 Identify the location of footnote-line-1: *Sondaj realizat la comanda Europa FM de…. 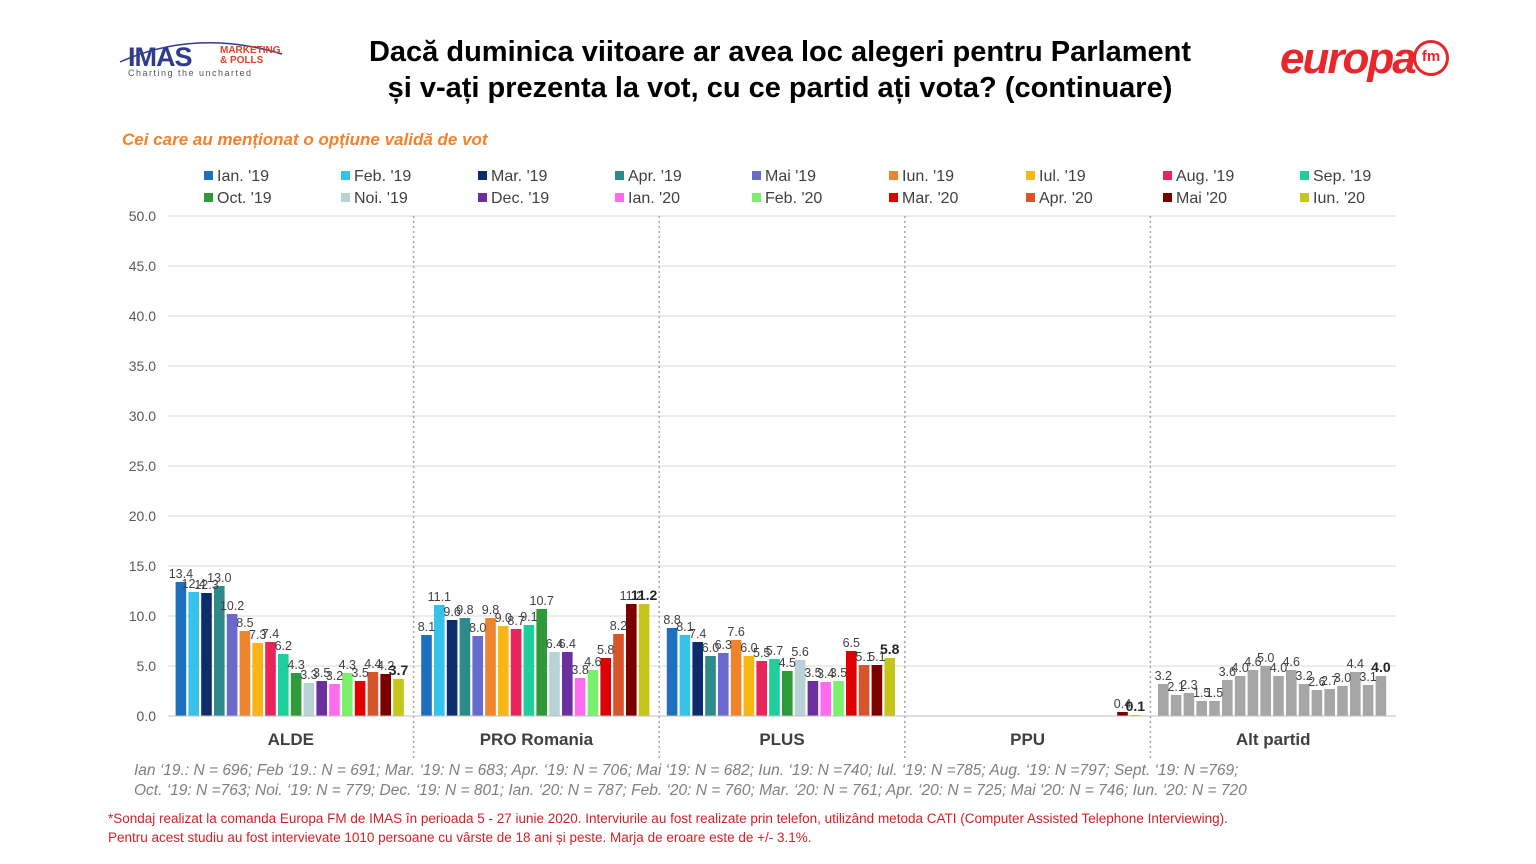
(668, 818).